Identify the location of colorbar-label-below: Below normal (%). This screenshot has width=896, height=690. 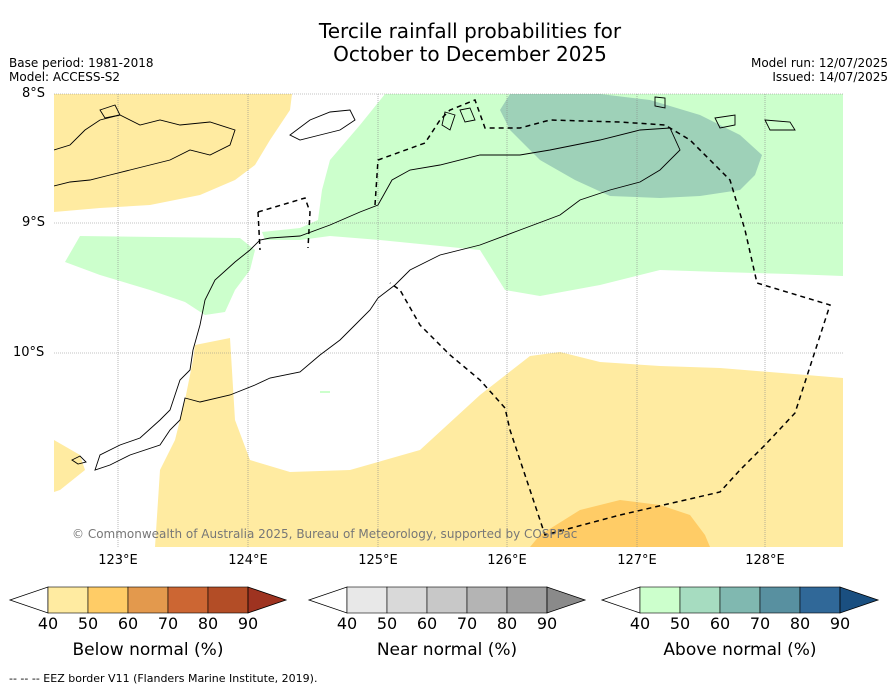
(148, 650).